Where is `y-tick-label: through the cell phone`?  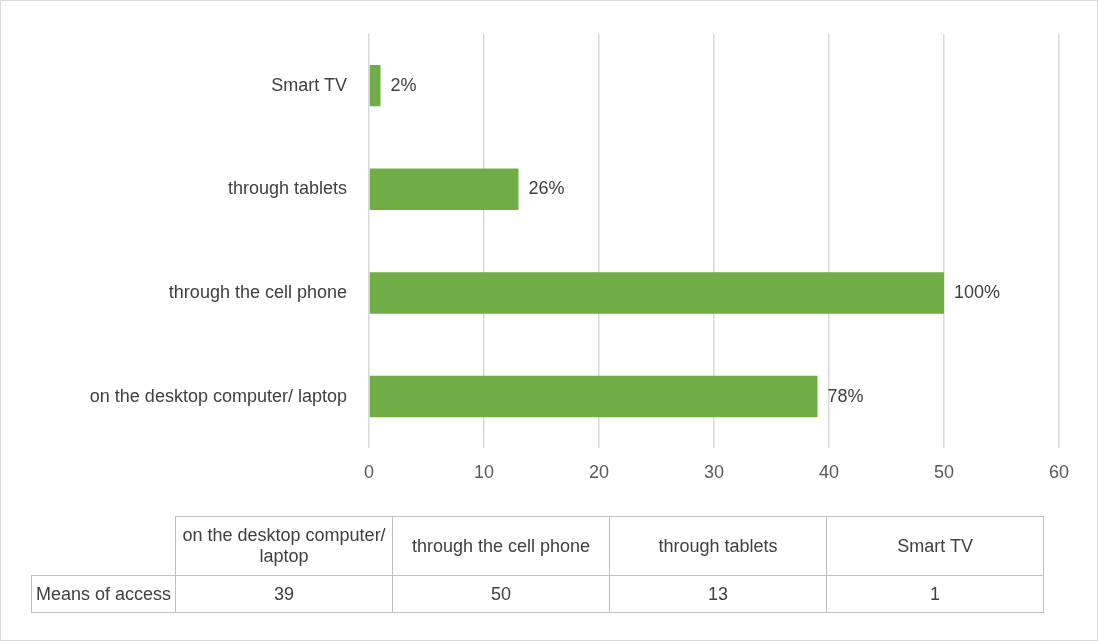
y-tick-label: through the cell phone is located at coordinates (257, 291).